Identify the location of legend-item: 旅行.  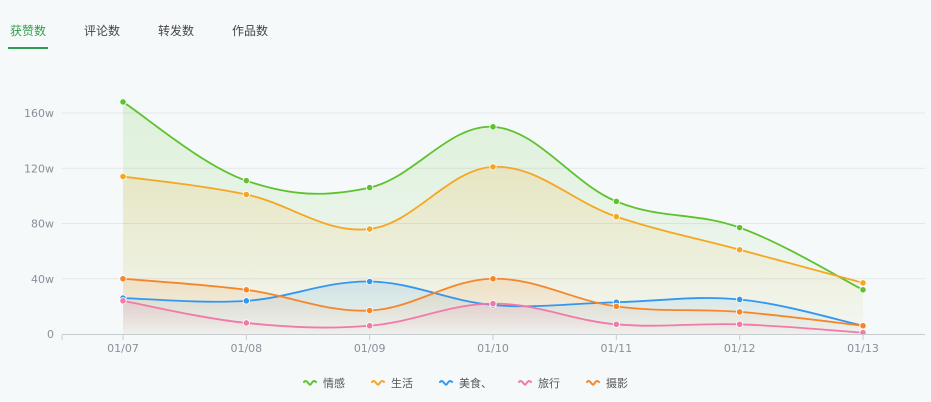
(539, 383).